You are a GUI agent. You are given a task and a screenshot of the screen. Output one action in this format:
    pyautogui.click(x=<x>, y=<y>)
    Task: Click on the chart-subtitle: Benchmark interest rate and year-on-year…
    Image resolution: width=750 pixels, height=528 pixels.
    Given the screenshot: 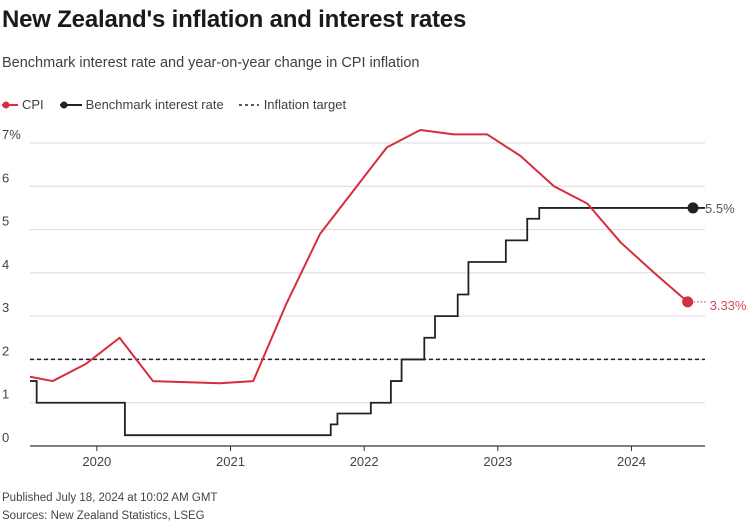 What is the action you would take?
    pyautogui.click(x=211, y=63)
    